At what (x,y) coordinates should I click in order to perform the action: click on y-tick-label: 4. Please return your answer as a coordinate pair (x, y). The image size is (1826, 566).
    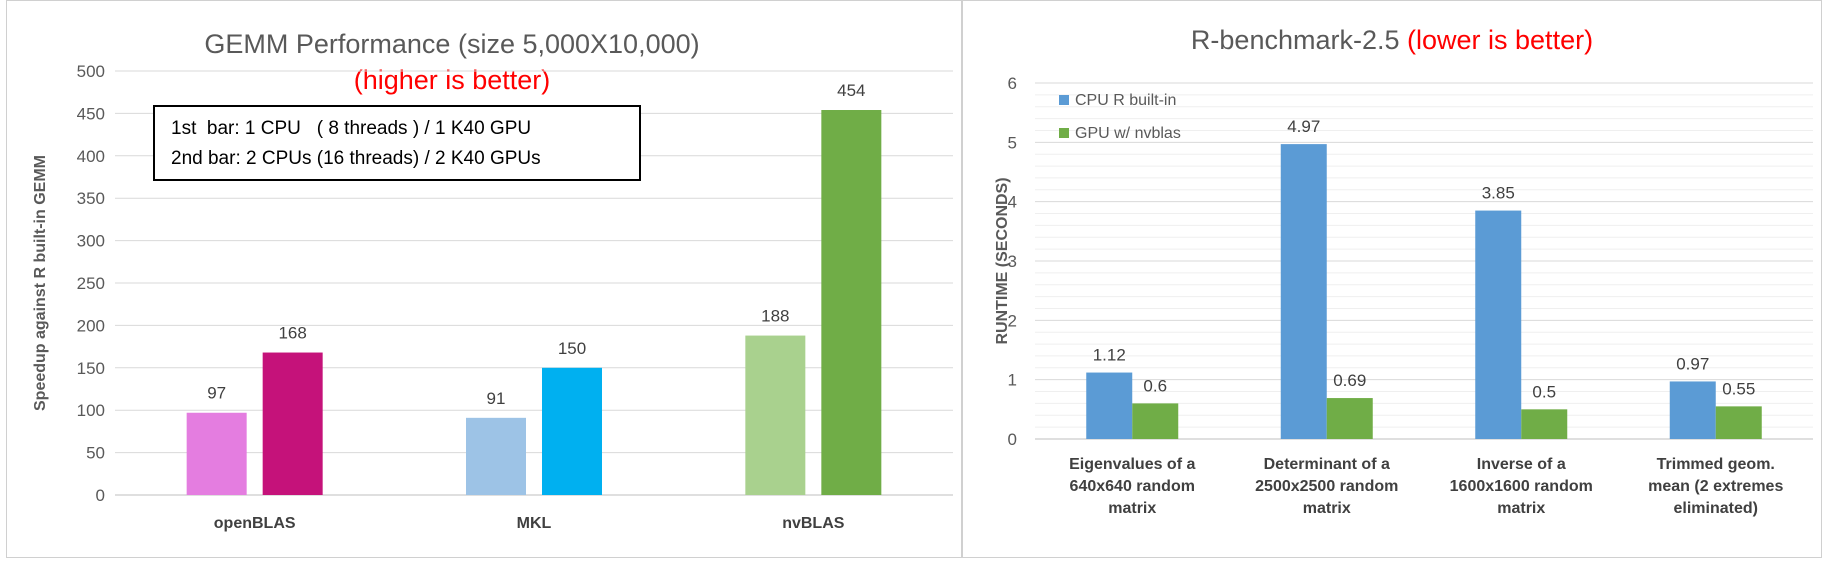
    Looking at the image, I should click on (1012, 202).